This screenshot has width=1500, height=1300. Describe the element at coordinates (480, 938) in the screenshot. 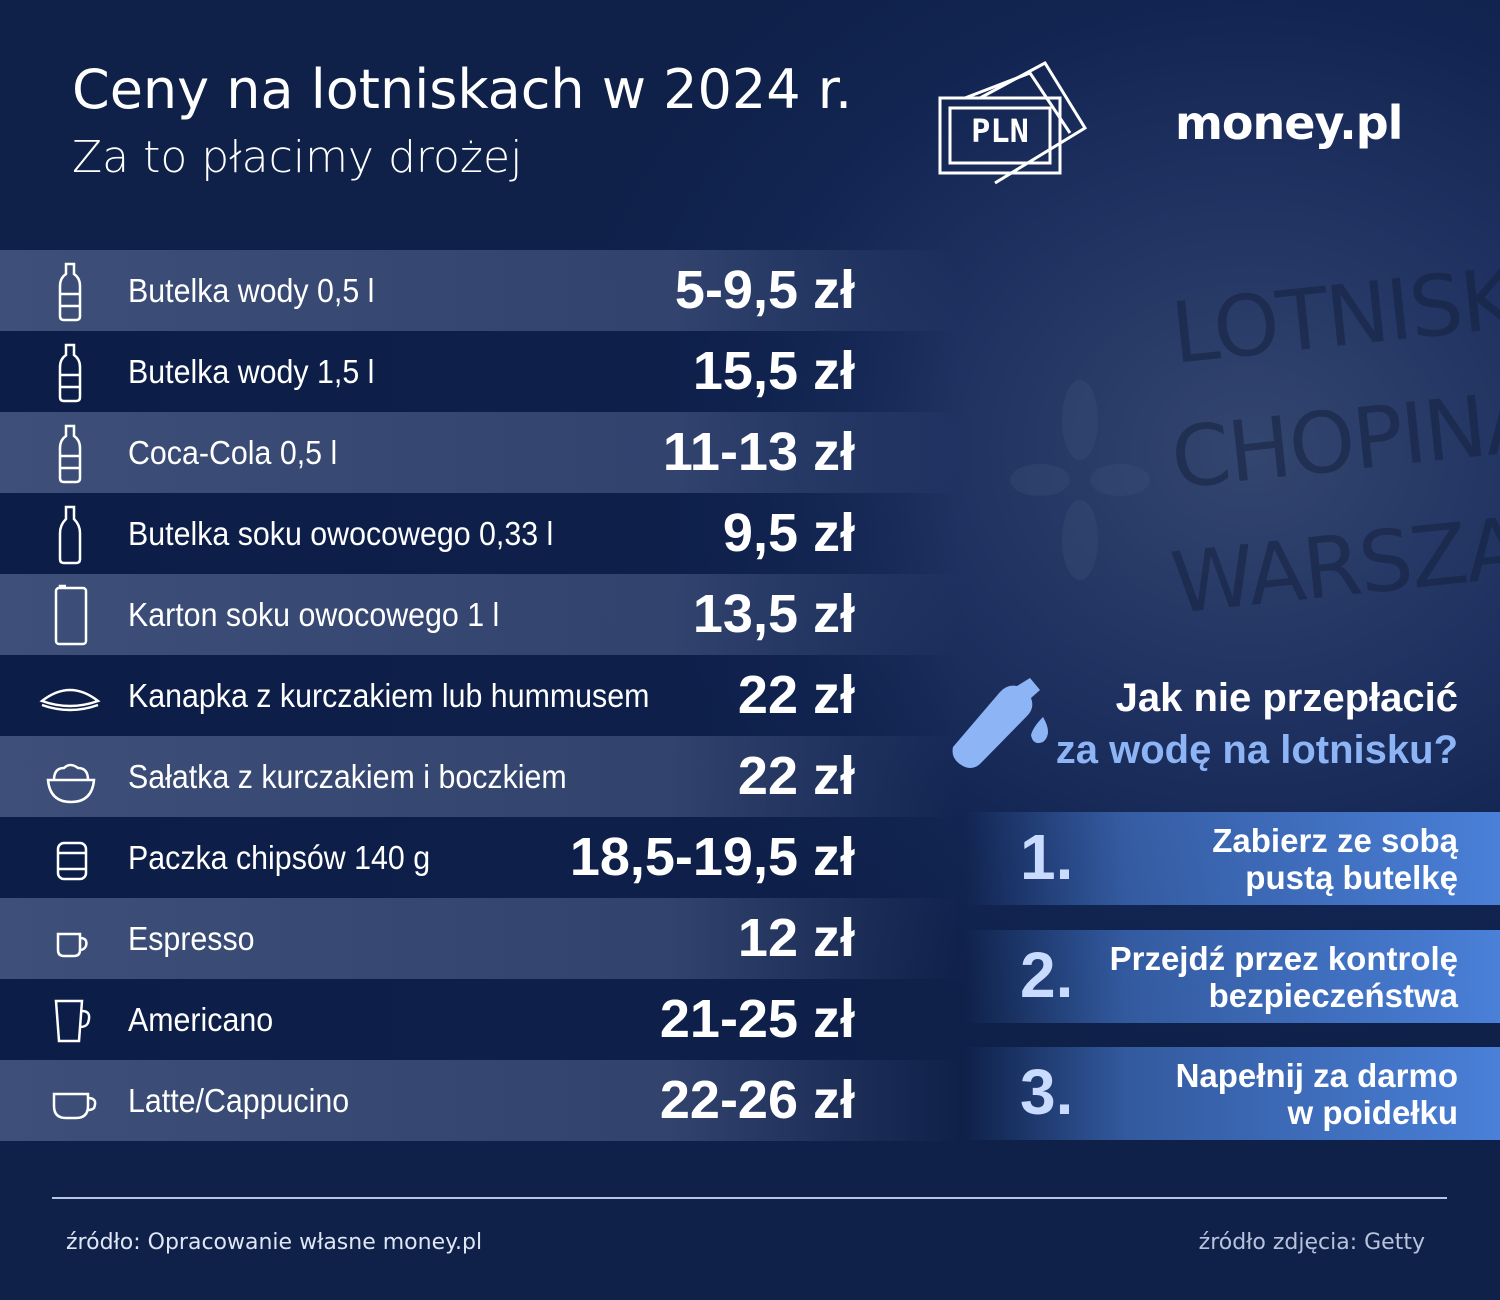

I see `table-row: Espresso 12 zł` at that location.